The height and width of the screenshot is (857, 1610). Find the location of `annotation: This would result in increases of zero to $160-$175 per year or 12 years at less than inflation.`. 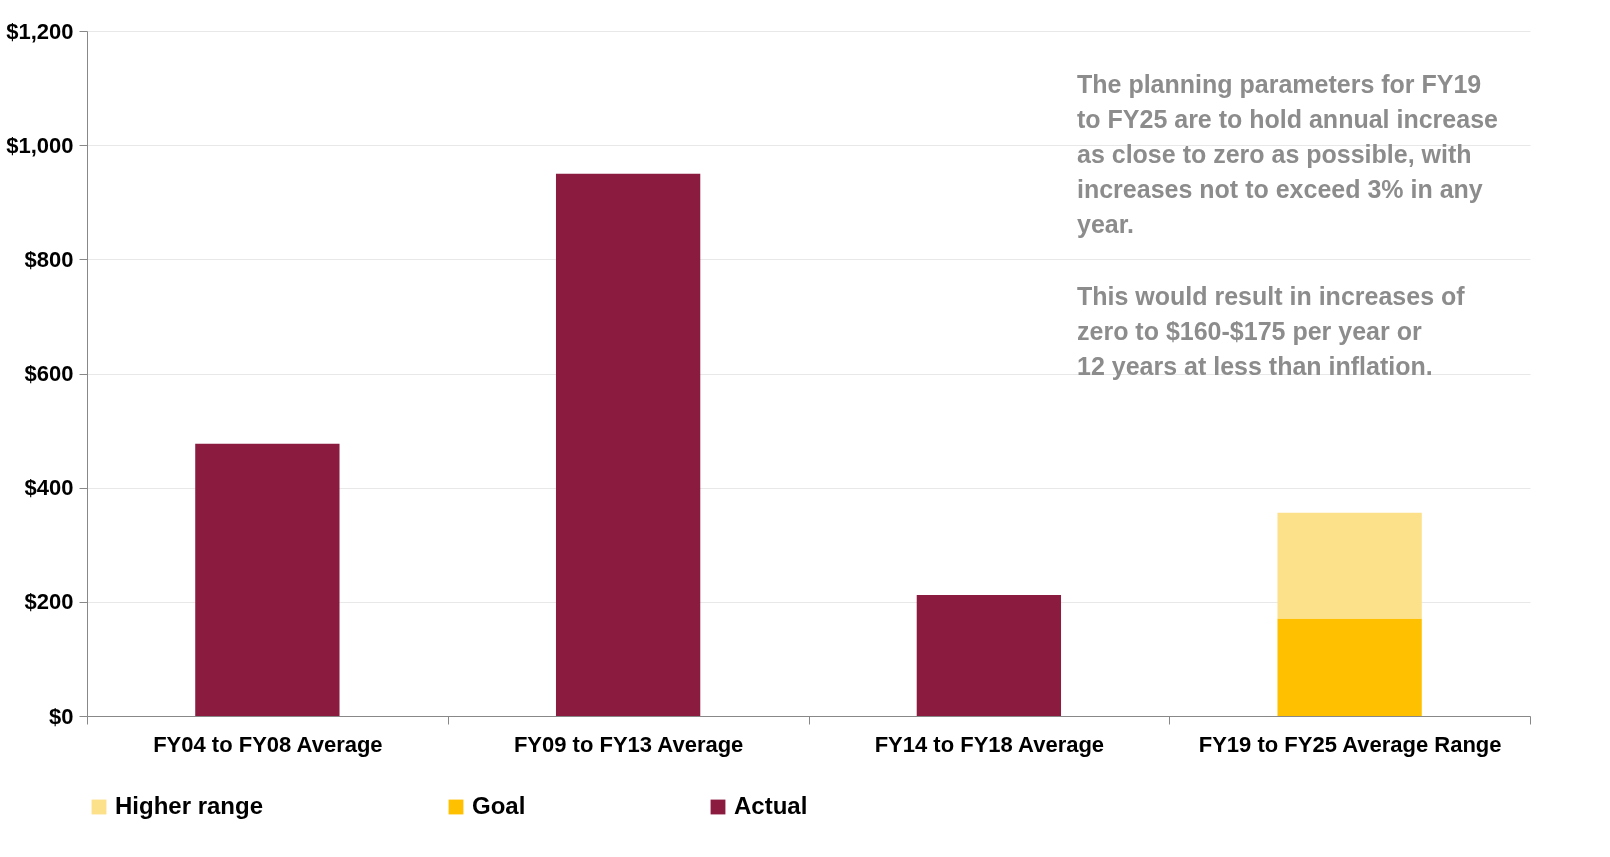

annotation: This would result in increases of zero to $160-$175 per year or 12 years at less than inflation. is located at coordinates (1271, 331).